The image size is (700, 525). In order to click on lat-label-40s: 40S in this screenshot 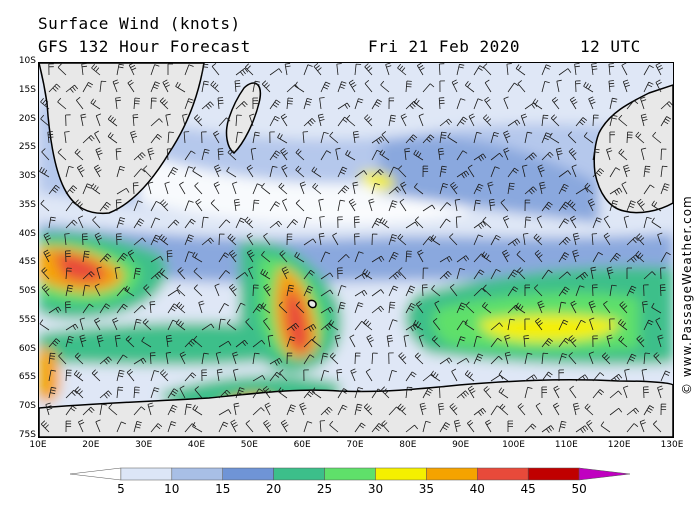, I will do `click(27, 233)`.